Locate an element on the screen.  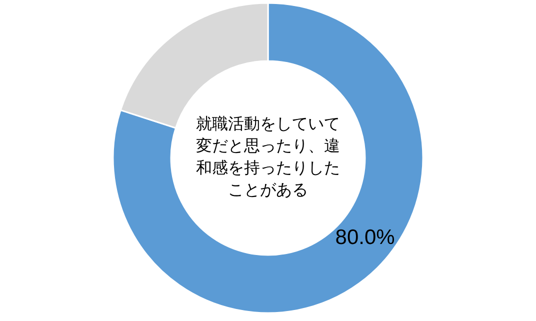
data-label: 80.0% is located at coordinates (365, 237).